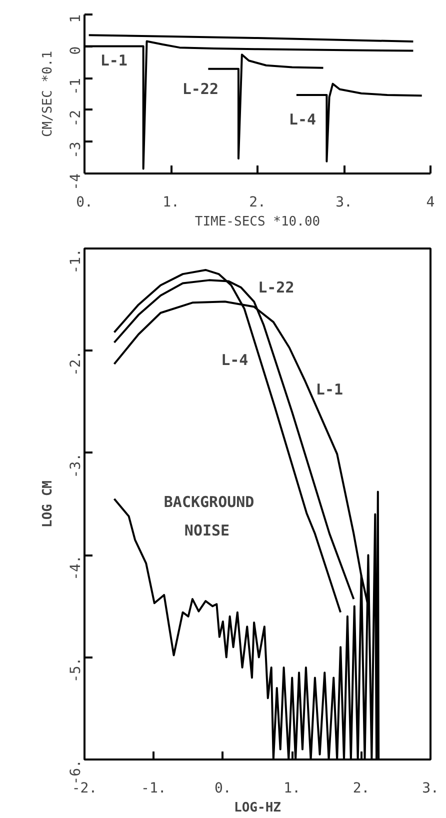 The height and width of the screenshot is (818, 446). I want to click on y-tick-label: -3., so click(76, 465).